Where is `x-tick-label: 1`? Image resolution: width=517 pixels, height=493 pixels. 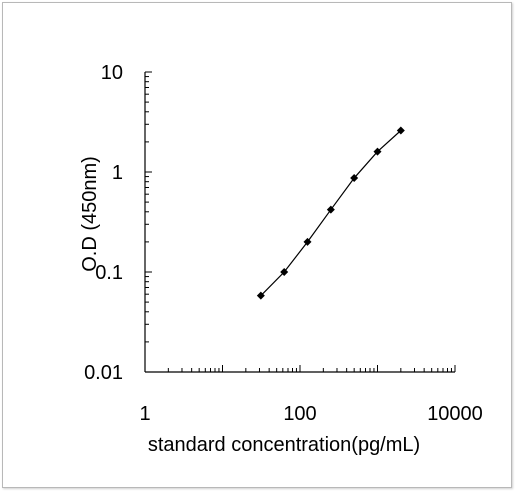
x-tick-label: 1 is located at coordinates (144, 414).